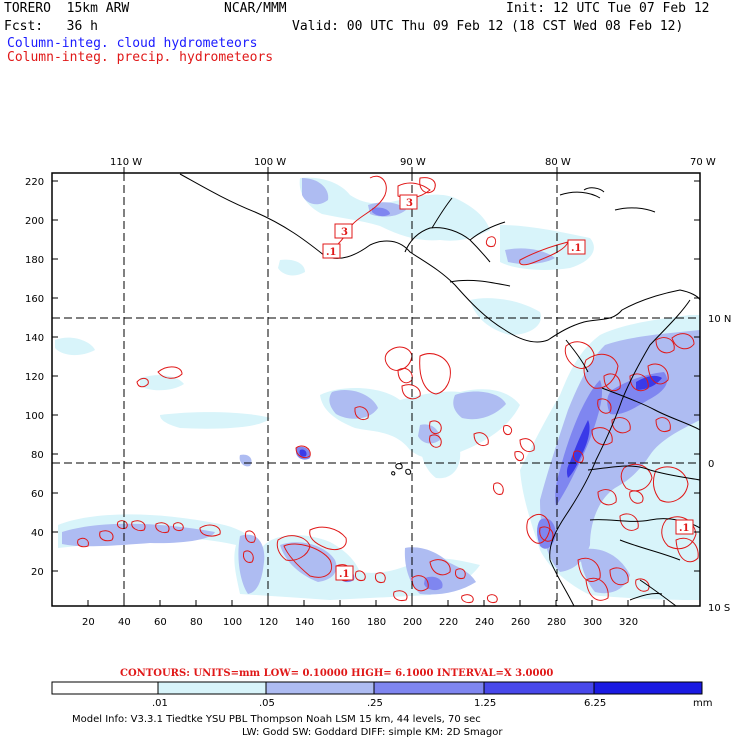 The image size is (740, 740). I want to click on y-tick-label: 140, so click(34, 338).